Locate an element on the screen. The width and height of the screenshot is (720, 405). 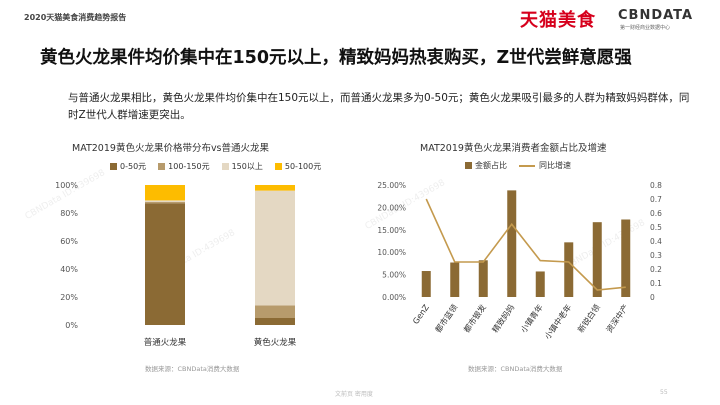
legend-item: 100-150元 is located at coordinates (184, 166).